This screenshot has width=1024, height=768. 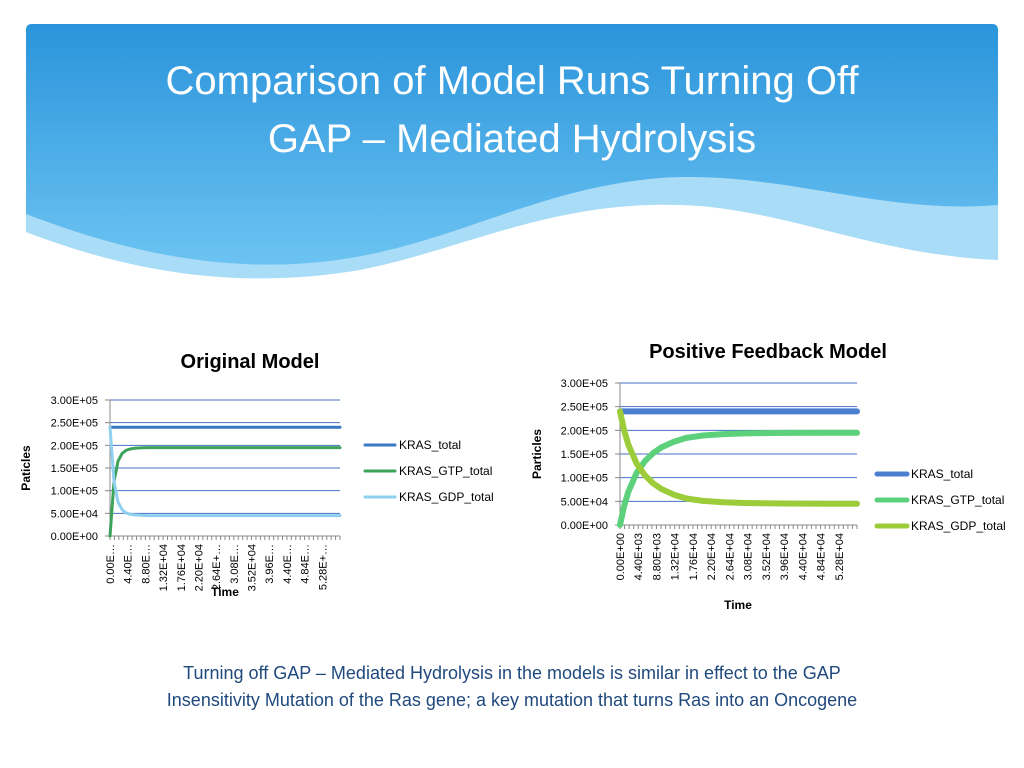 What do you see at coordinates (26, 468) in the screenshot?
I see `y-axis-label: Paticles` at bounding box center [26, 468].